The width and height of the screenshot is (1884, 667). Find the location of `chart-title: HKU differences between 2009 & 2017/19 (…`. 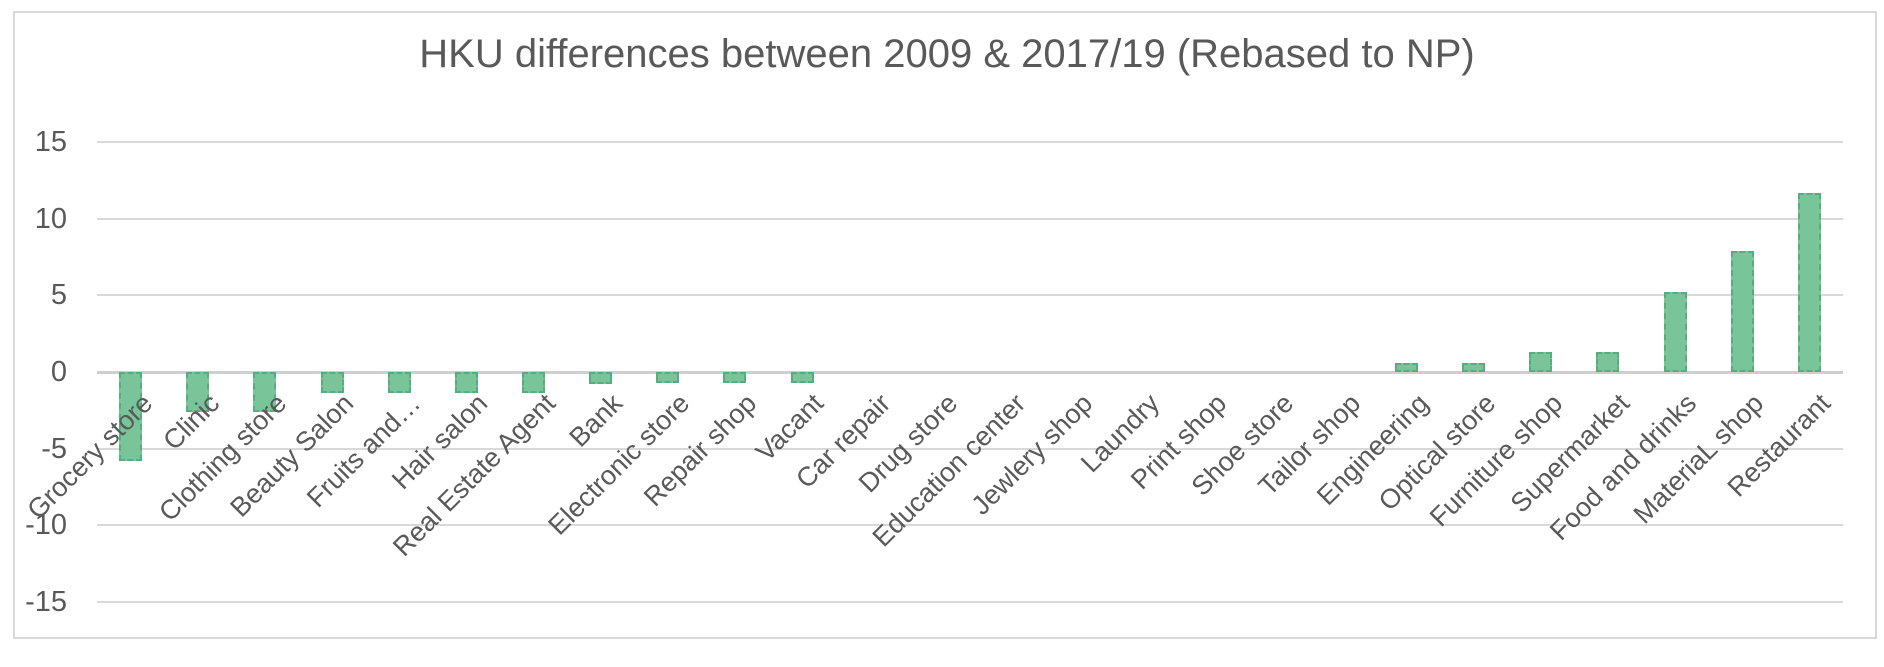

chart-title: HKU differences between 2009 & 2017/19 (… is located at coordinates (947, 54).